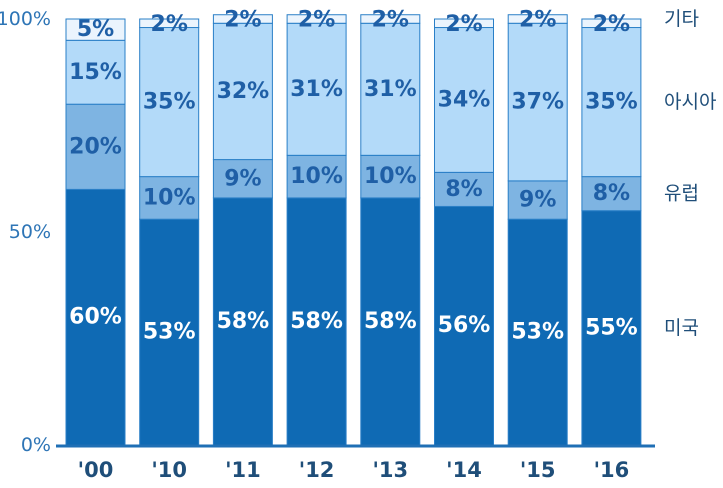  Describe the element at coordinates (612, 470) in the screenshot. I see `x-tick-label: '16` at that location.